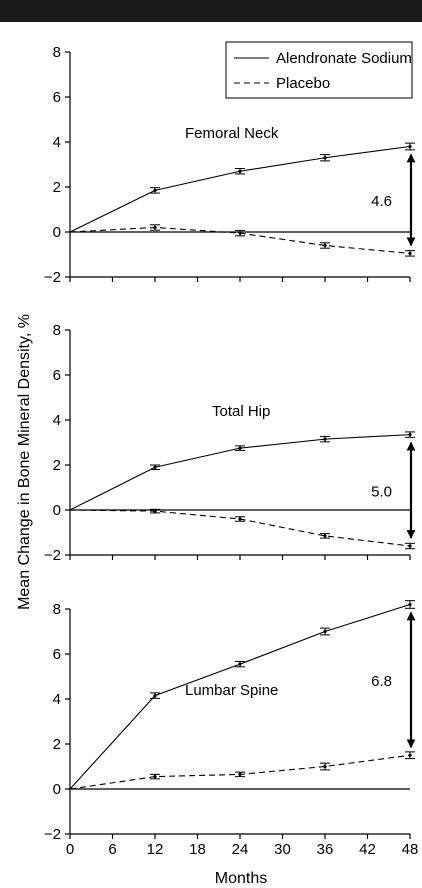  What do you see at coordinates (381, 201) in the screenshot?
I see `difference-label: 4.6` at bounding box center [381, 201].